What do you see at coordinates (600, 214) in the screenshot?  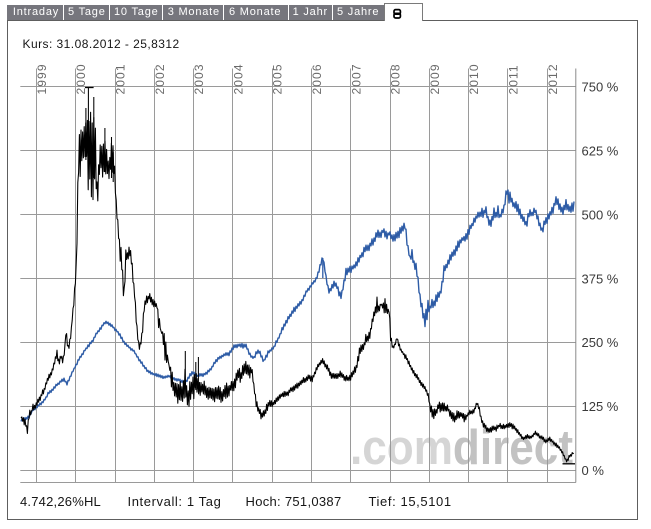 I see `svg-text: 500 %` at bounding box center [600, 214].